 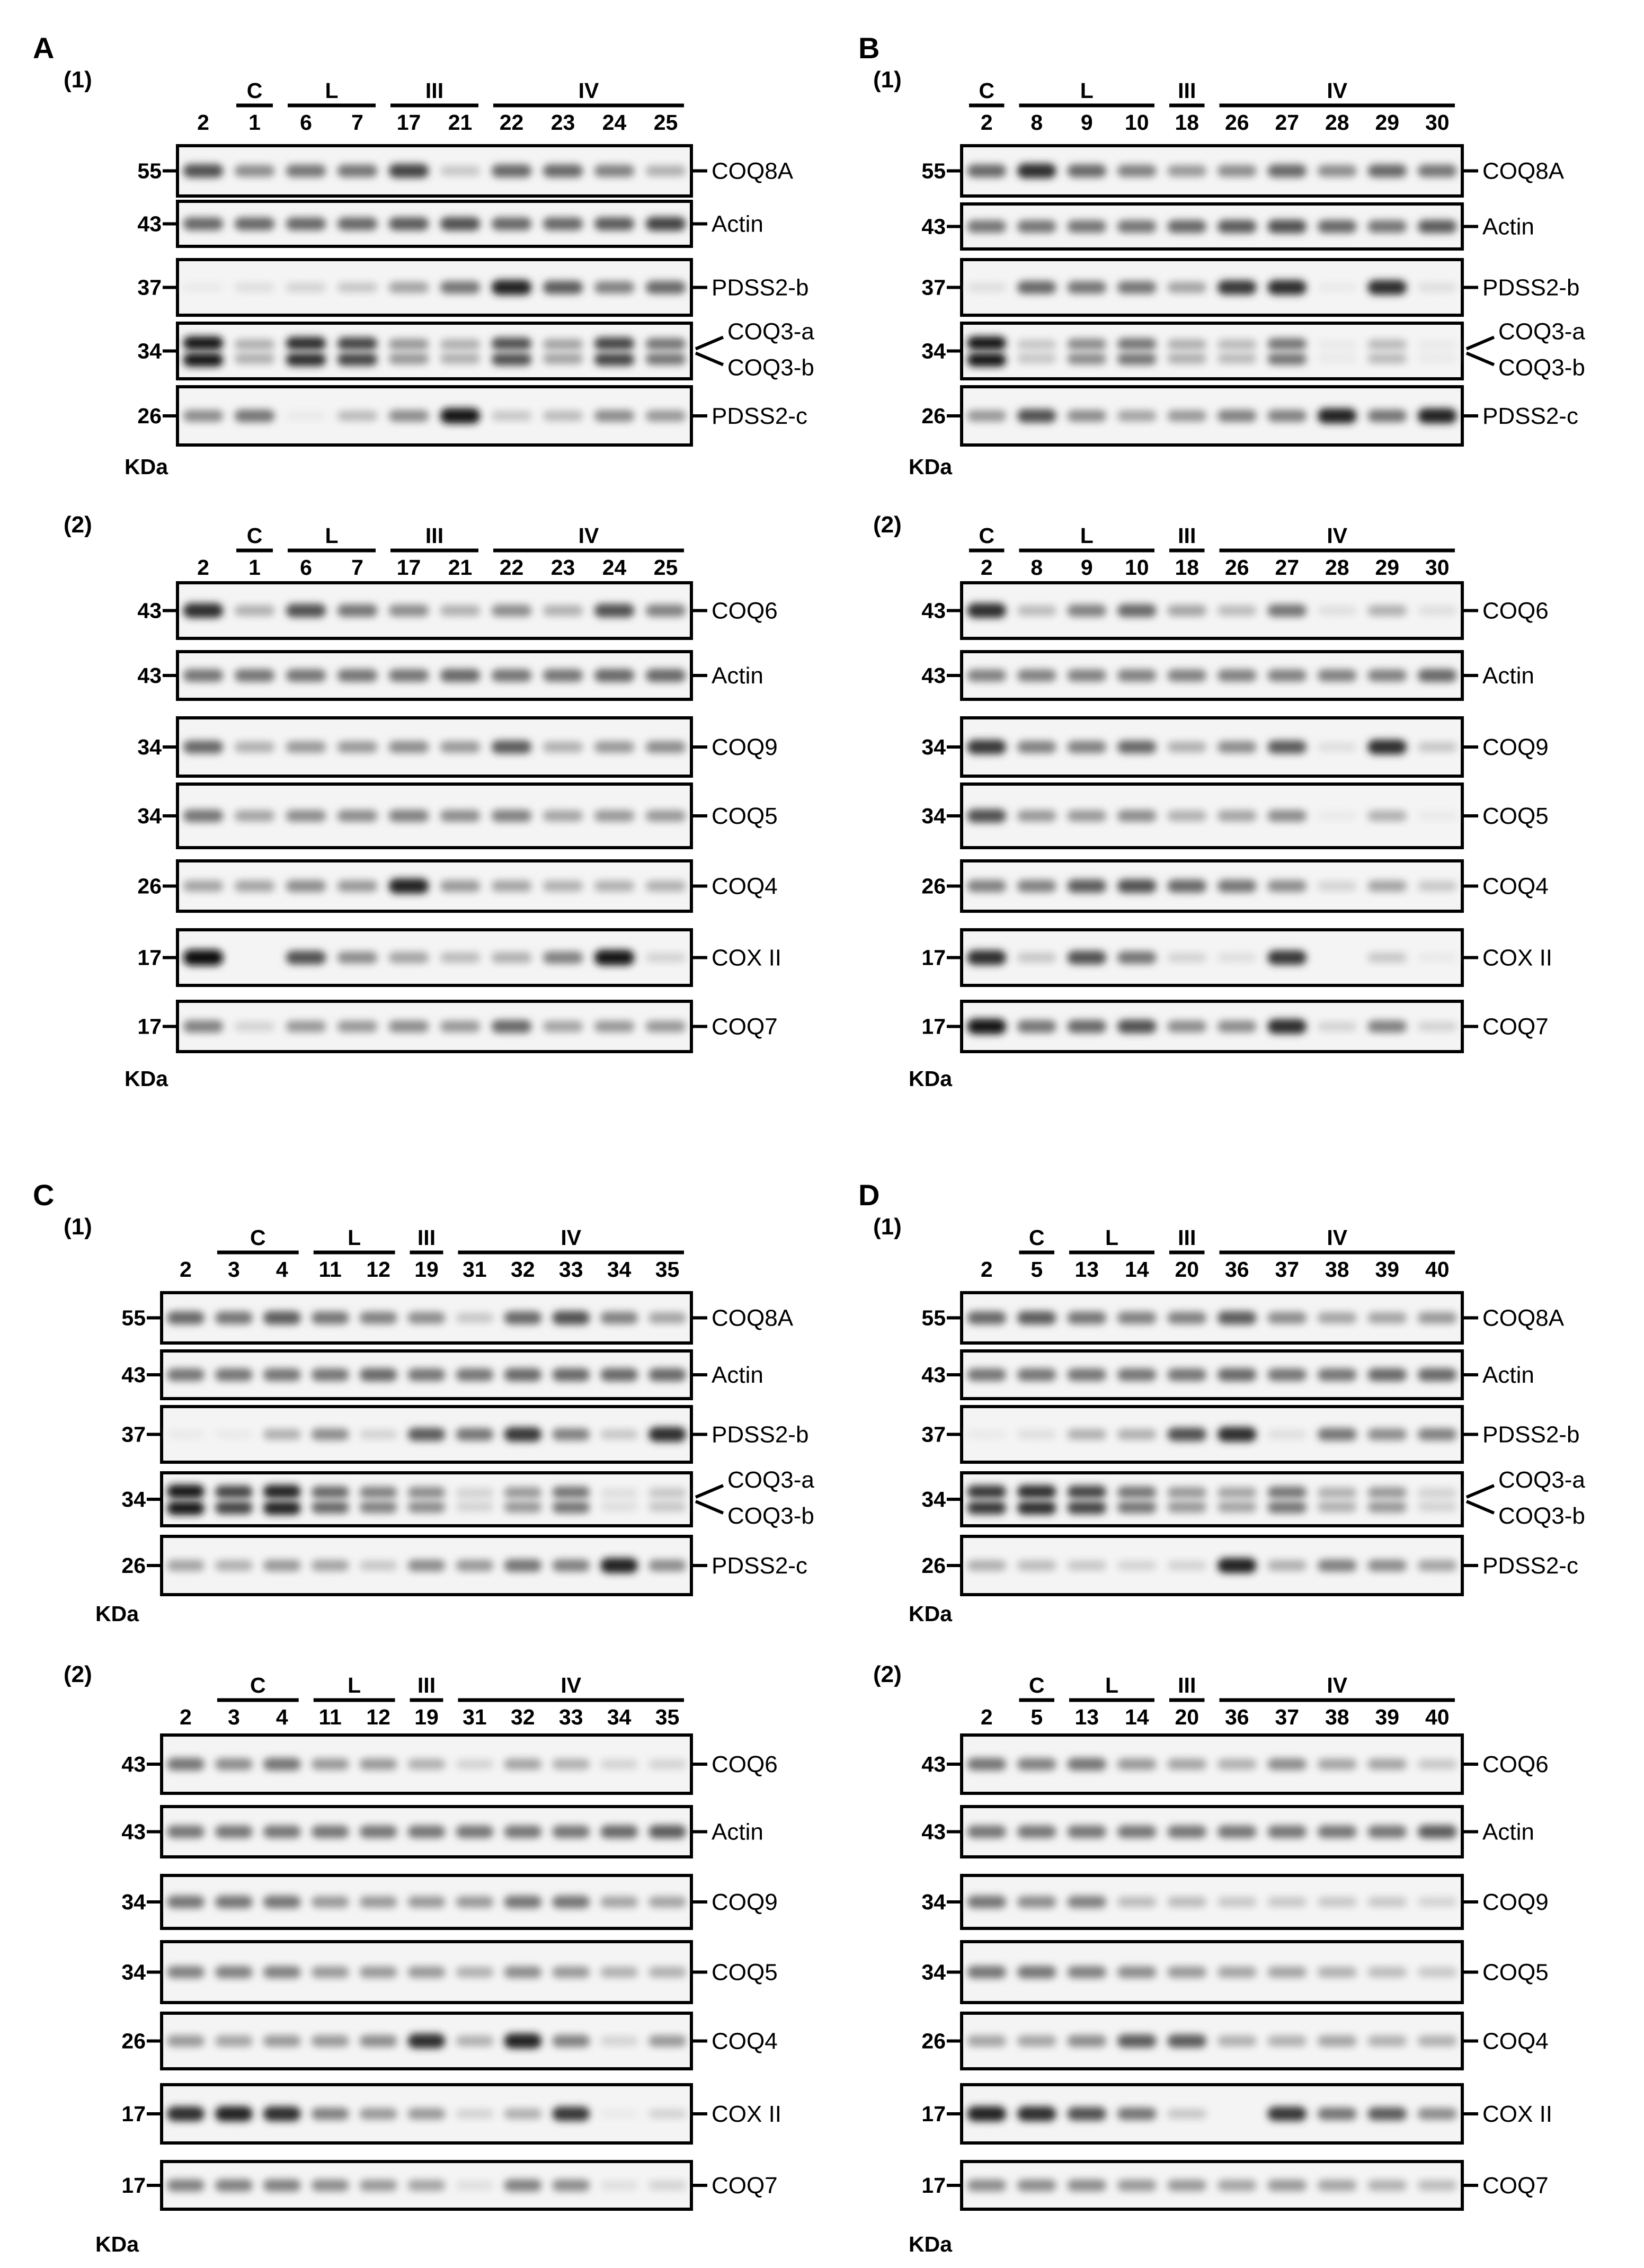 I want to click on protein-label: COQ8A, so click(x=753, y=171).